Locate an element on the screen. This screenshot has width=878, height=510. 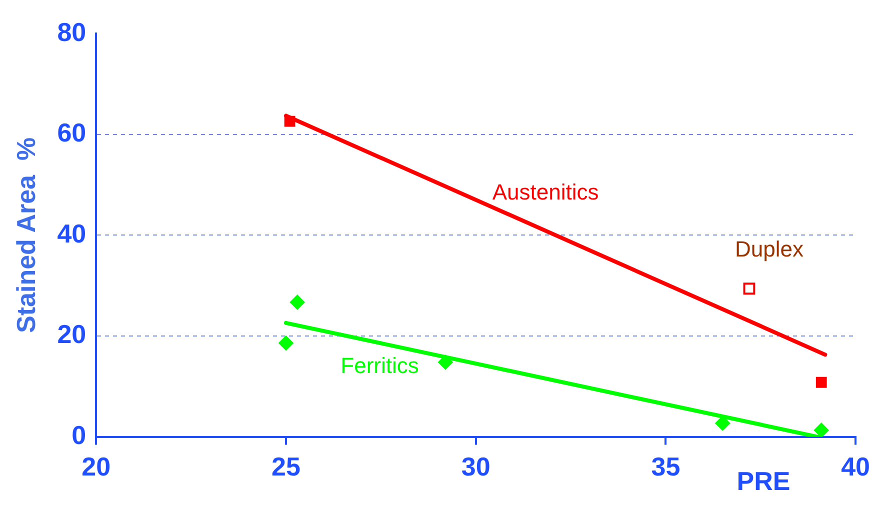
y-tick-label: 60 is located at coordinates (71, 133).